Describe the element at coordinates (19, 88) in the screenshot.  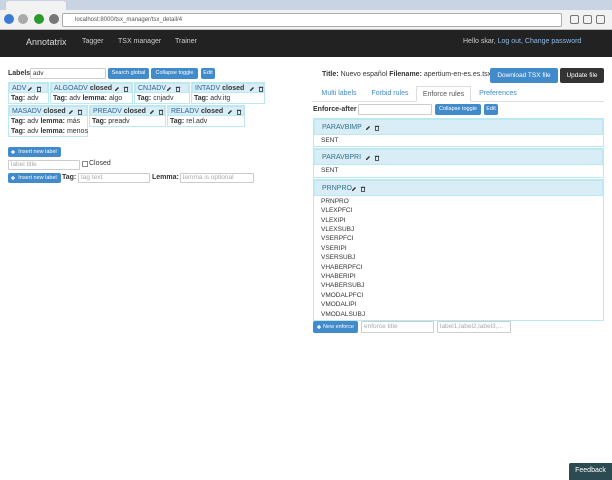
I see `label-name: ADV` at that location.